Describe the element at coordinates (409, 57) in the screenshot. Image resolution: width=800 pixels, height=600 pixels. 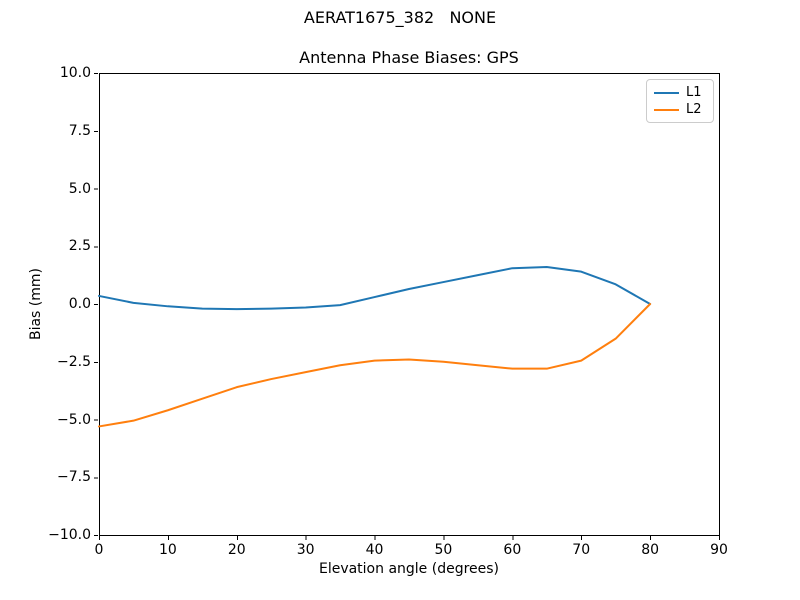
I see `chart-title: Antenna Phase Biases: GPS` at that location.